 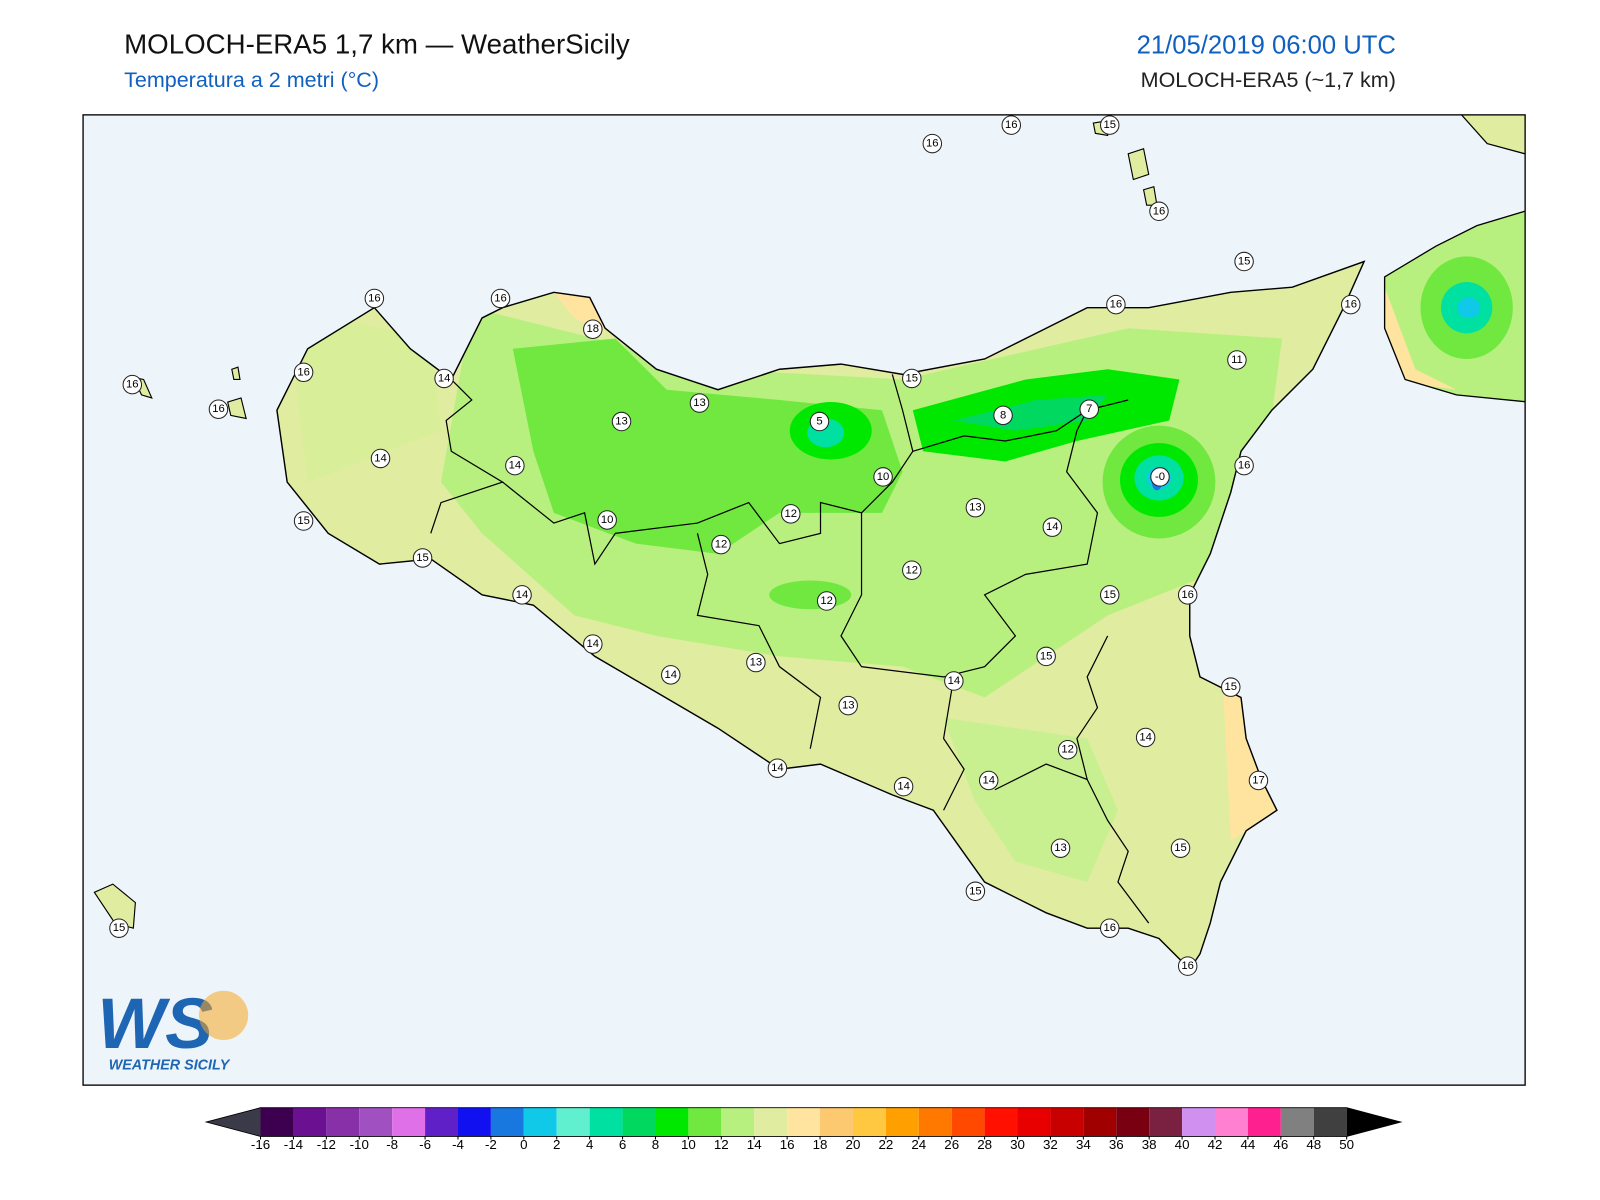 I want to click on calabria-coast, so click(x=1454, y=306).